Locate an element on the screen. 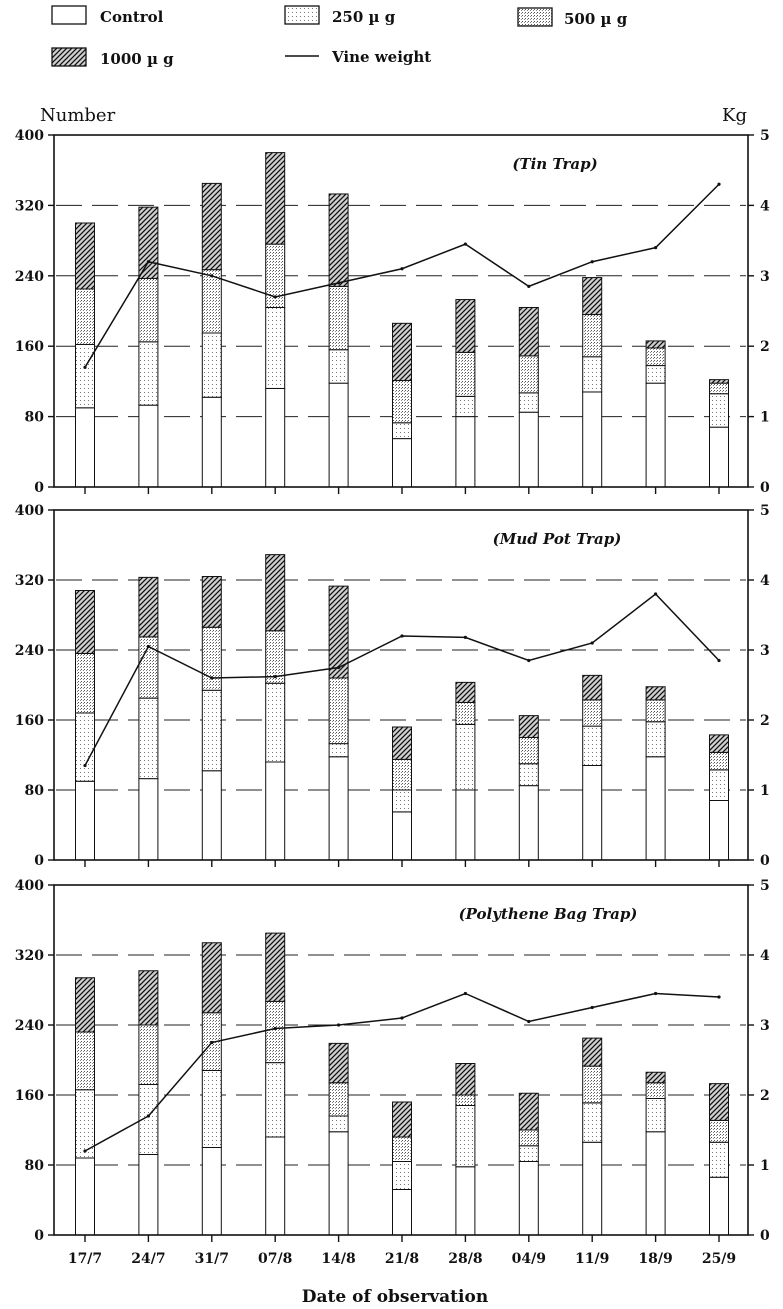 The image size is (783, 1309). x-tick-label: 24/7 is located at coordinates (148, 1259).